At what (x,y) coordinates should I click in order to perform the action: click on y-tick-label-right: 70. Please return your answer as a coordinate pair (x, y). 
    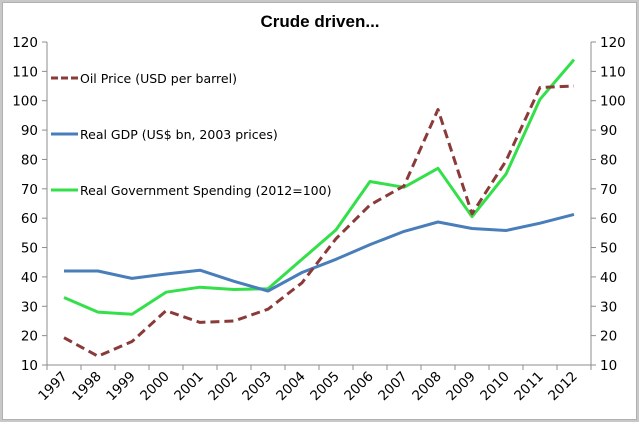
    Looking at the image, I should click on (608, 190).